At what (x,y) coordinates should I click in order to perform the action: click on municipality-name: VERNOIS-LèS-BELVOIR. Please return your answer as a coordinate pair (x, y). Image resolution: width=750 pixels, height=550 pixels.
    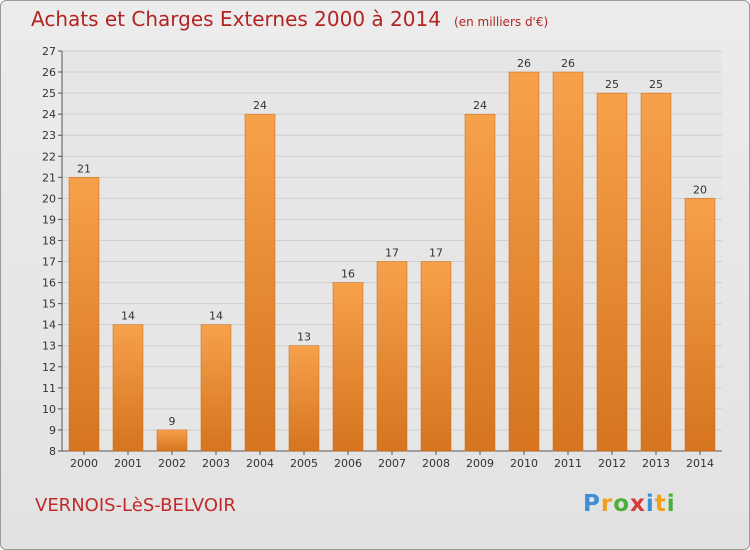
    Looking at the image, I should click on (135, 505).